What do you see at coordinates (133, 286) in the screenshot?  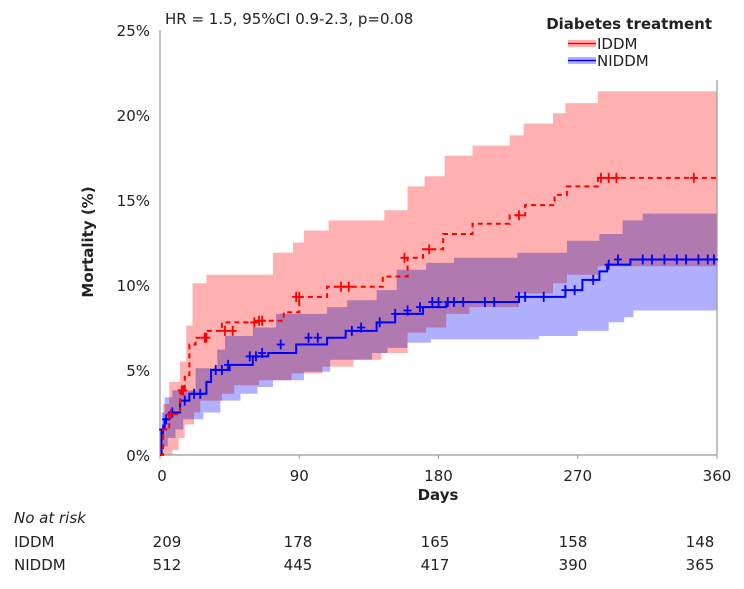 I see `y-tick-label: 10%` at bounding box center [133, 286].